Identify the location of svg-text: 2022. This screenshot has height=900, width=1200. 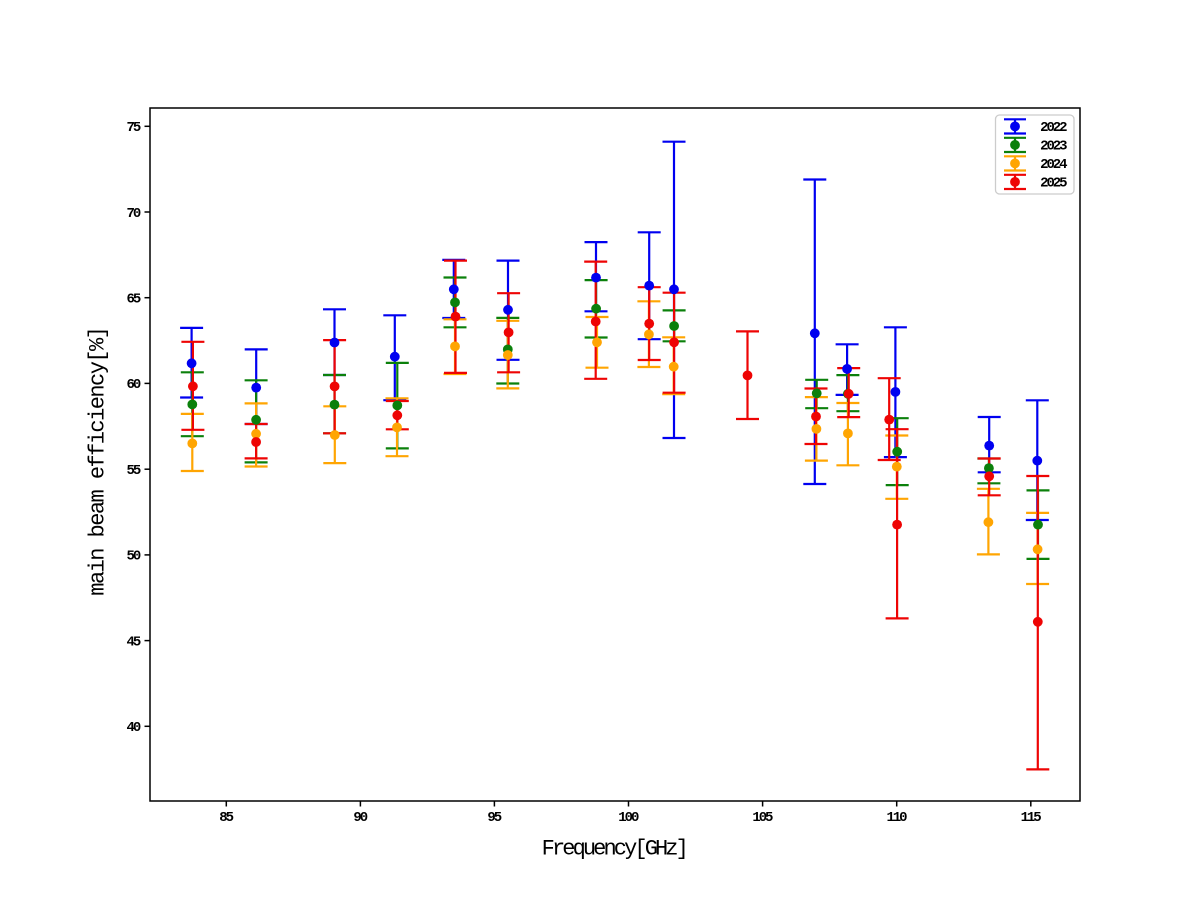
(1053, 128).